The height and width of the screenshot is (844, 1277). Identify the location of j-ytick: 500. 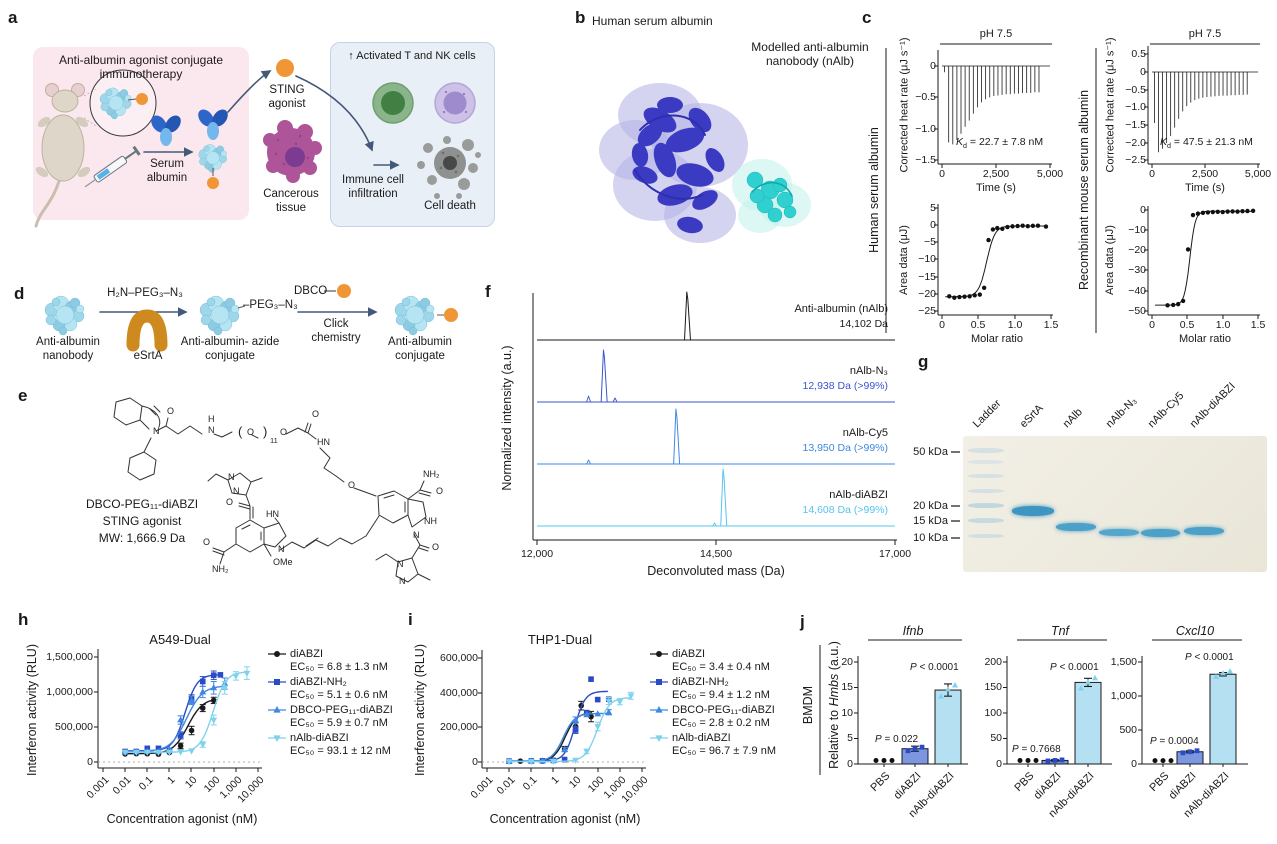
(1128, 730).